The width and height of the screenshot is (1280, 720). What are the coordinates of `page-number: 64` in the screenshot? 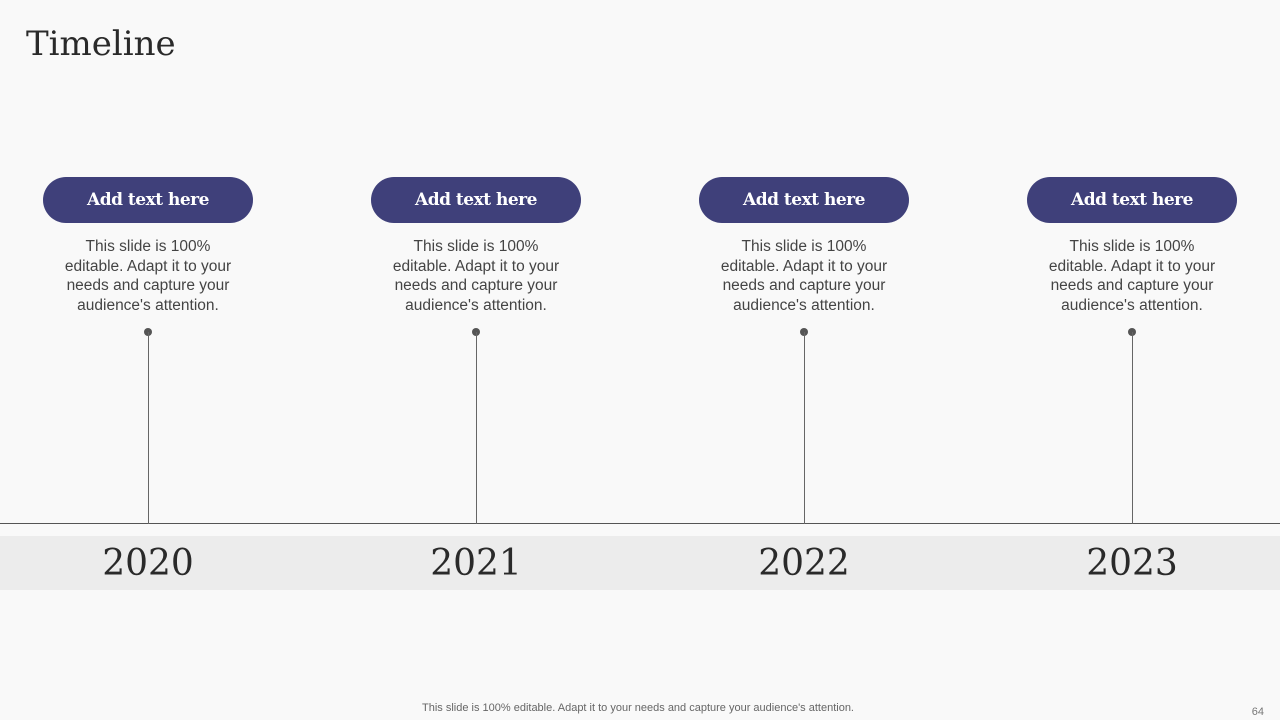 It's located at (1257, 712).